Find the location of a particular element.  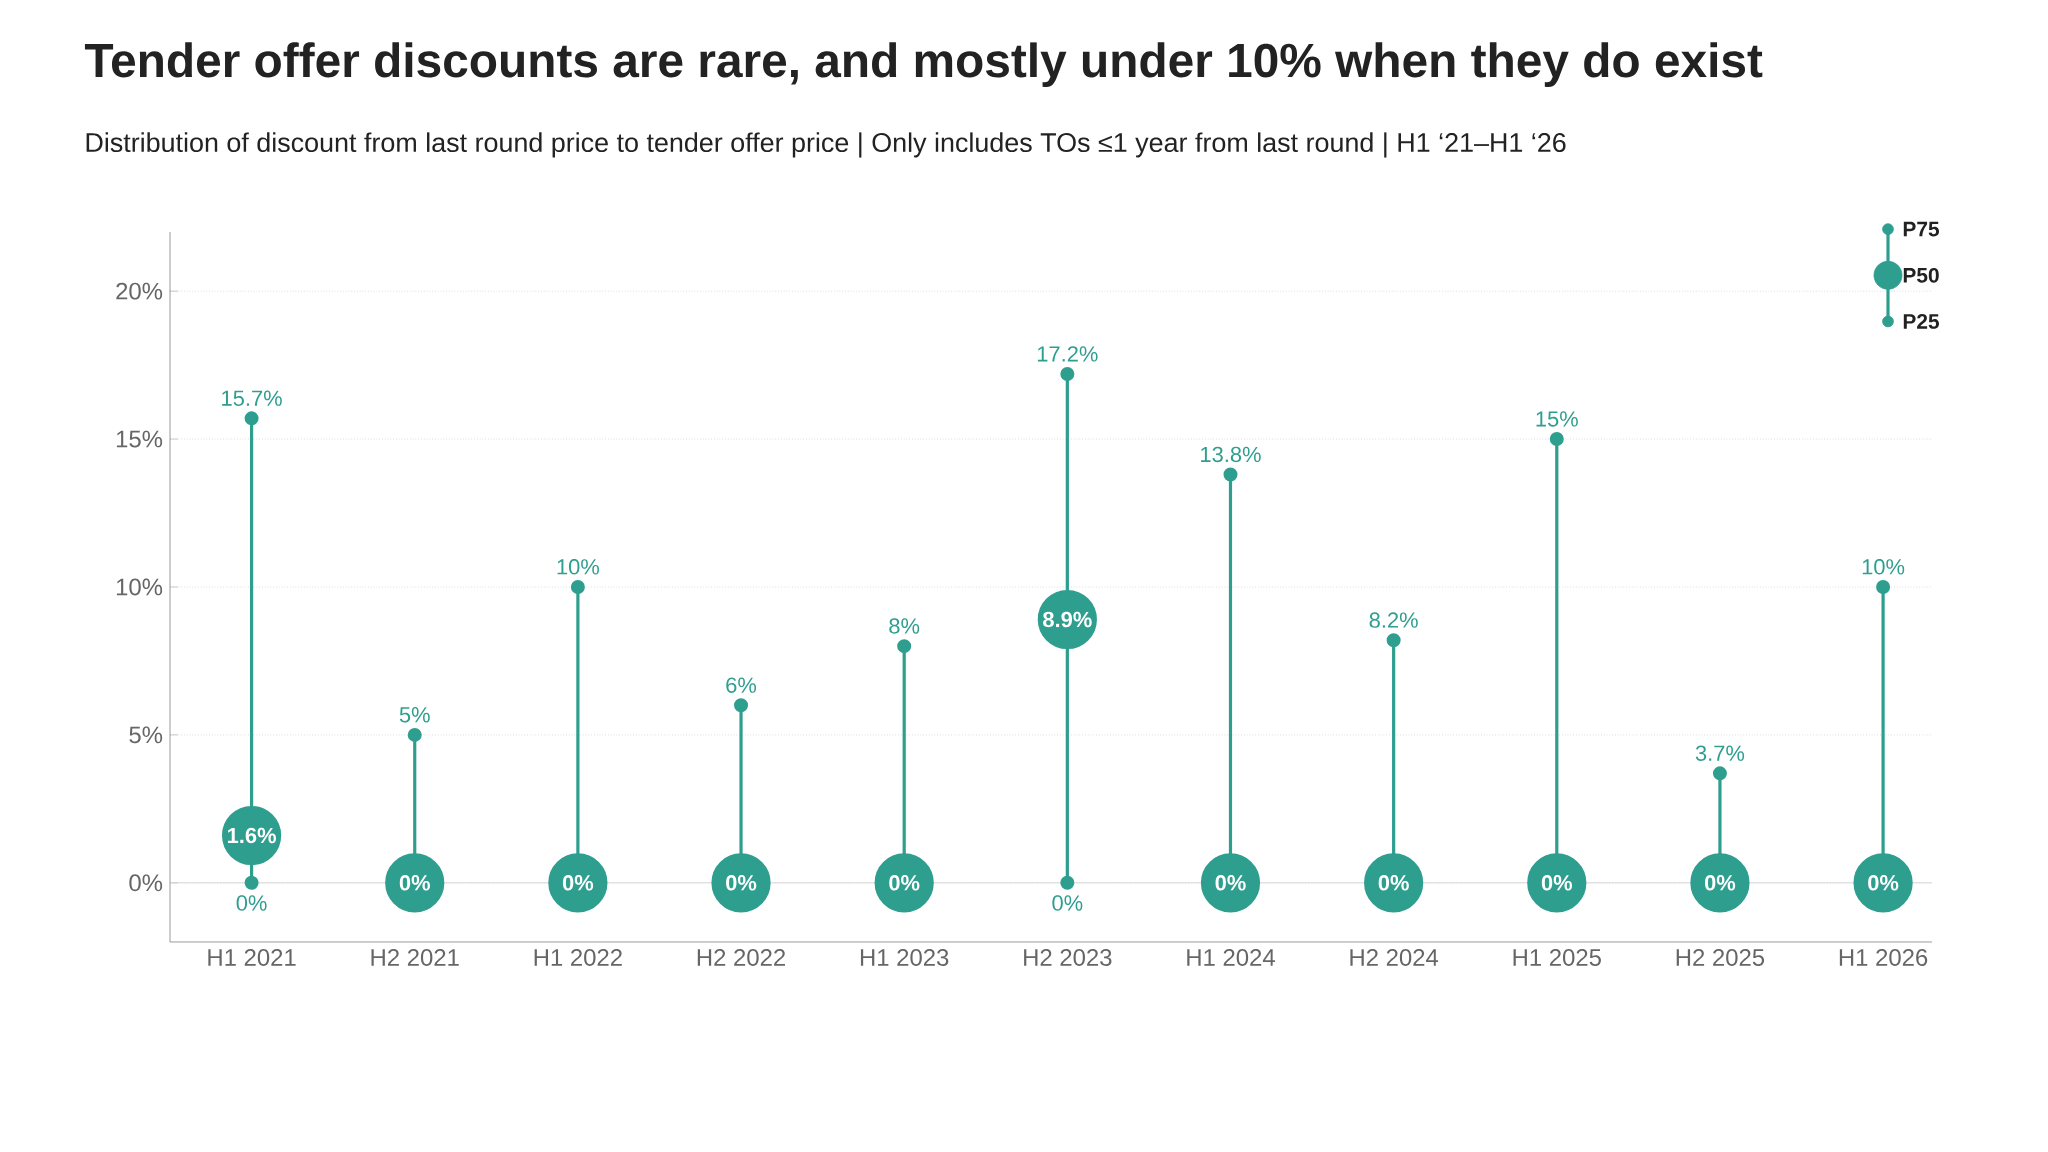

x-tick-label: H1 2026 is located at coordinates (1883, 957).